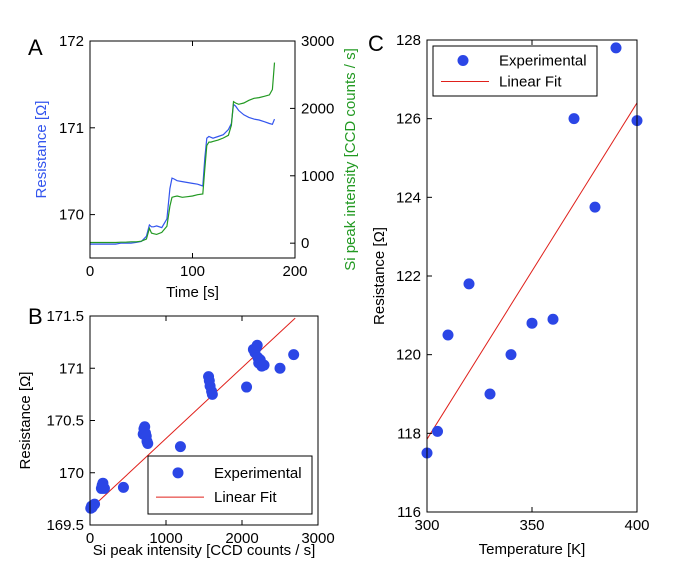  Describe the element at coordinates (376, 43) in the screenshot. I see `panel-c-letter: C` at that location.